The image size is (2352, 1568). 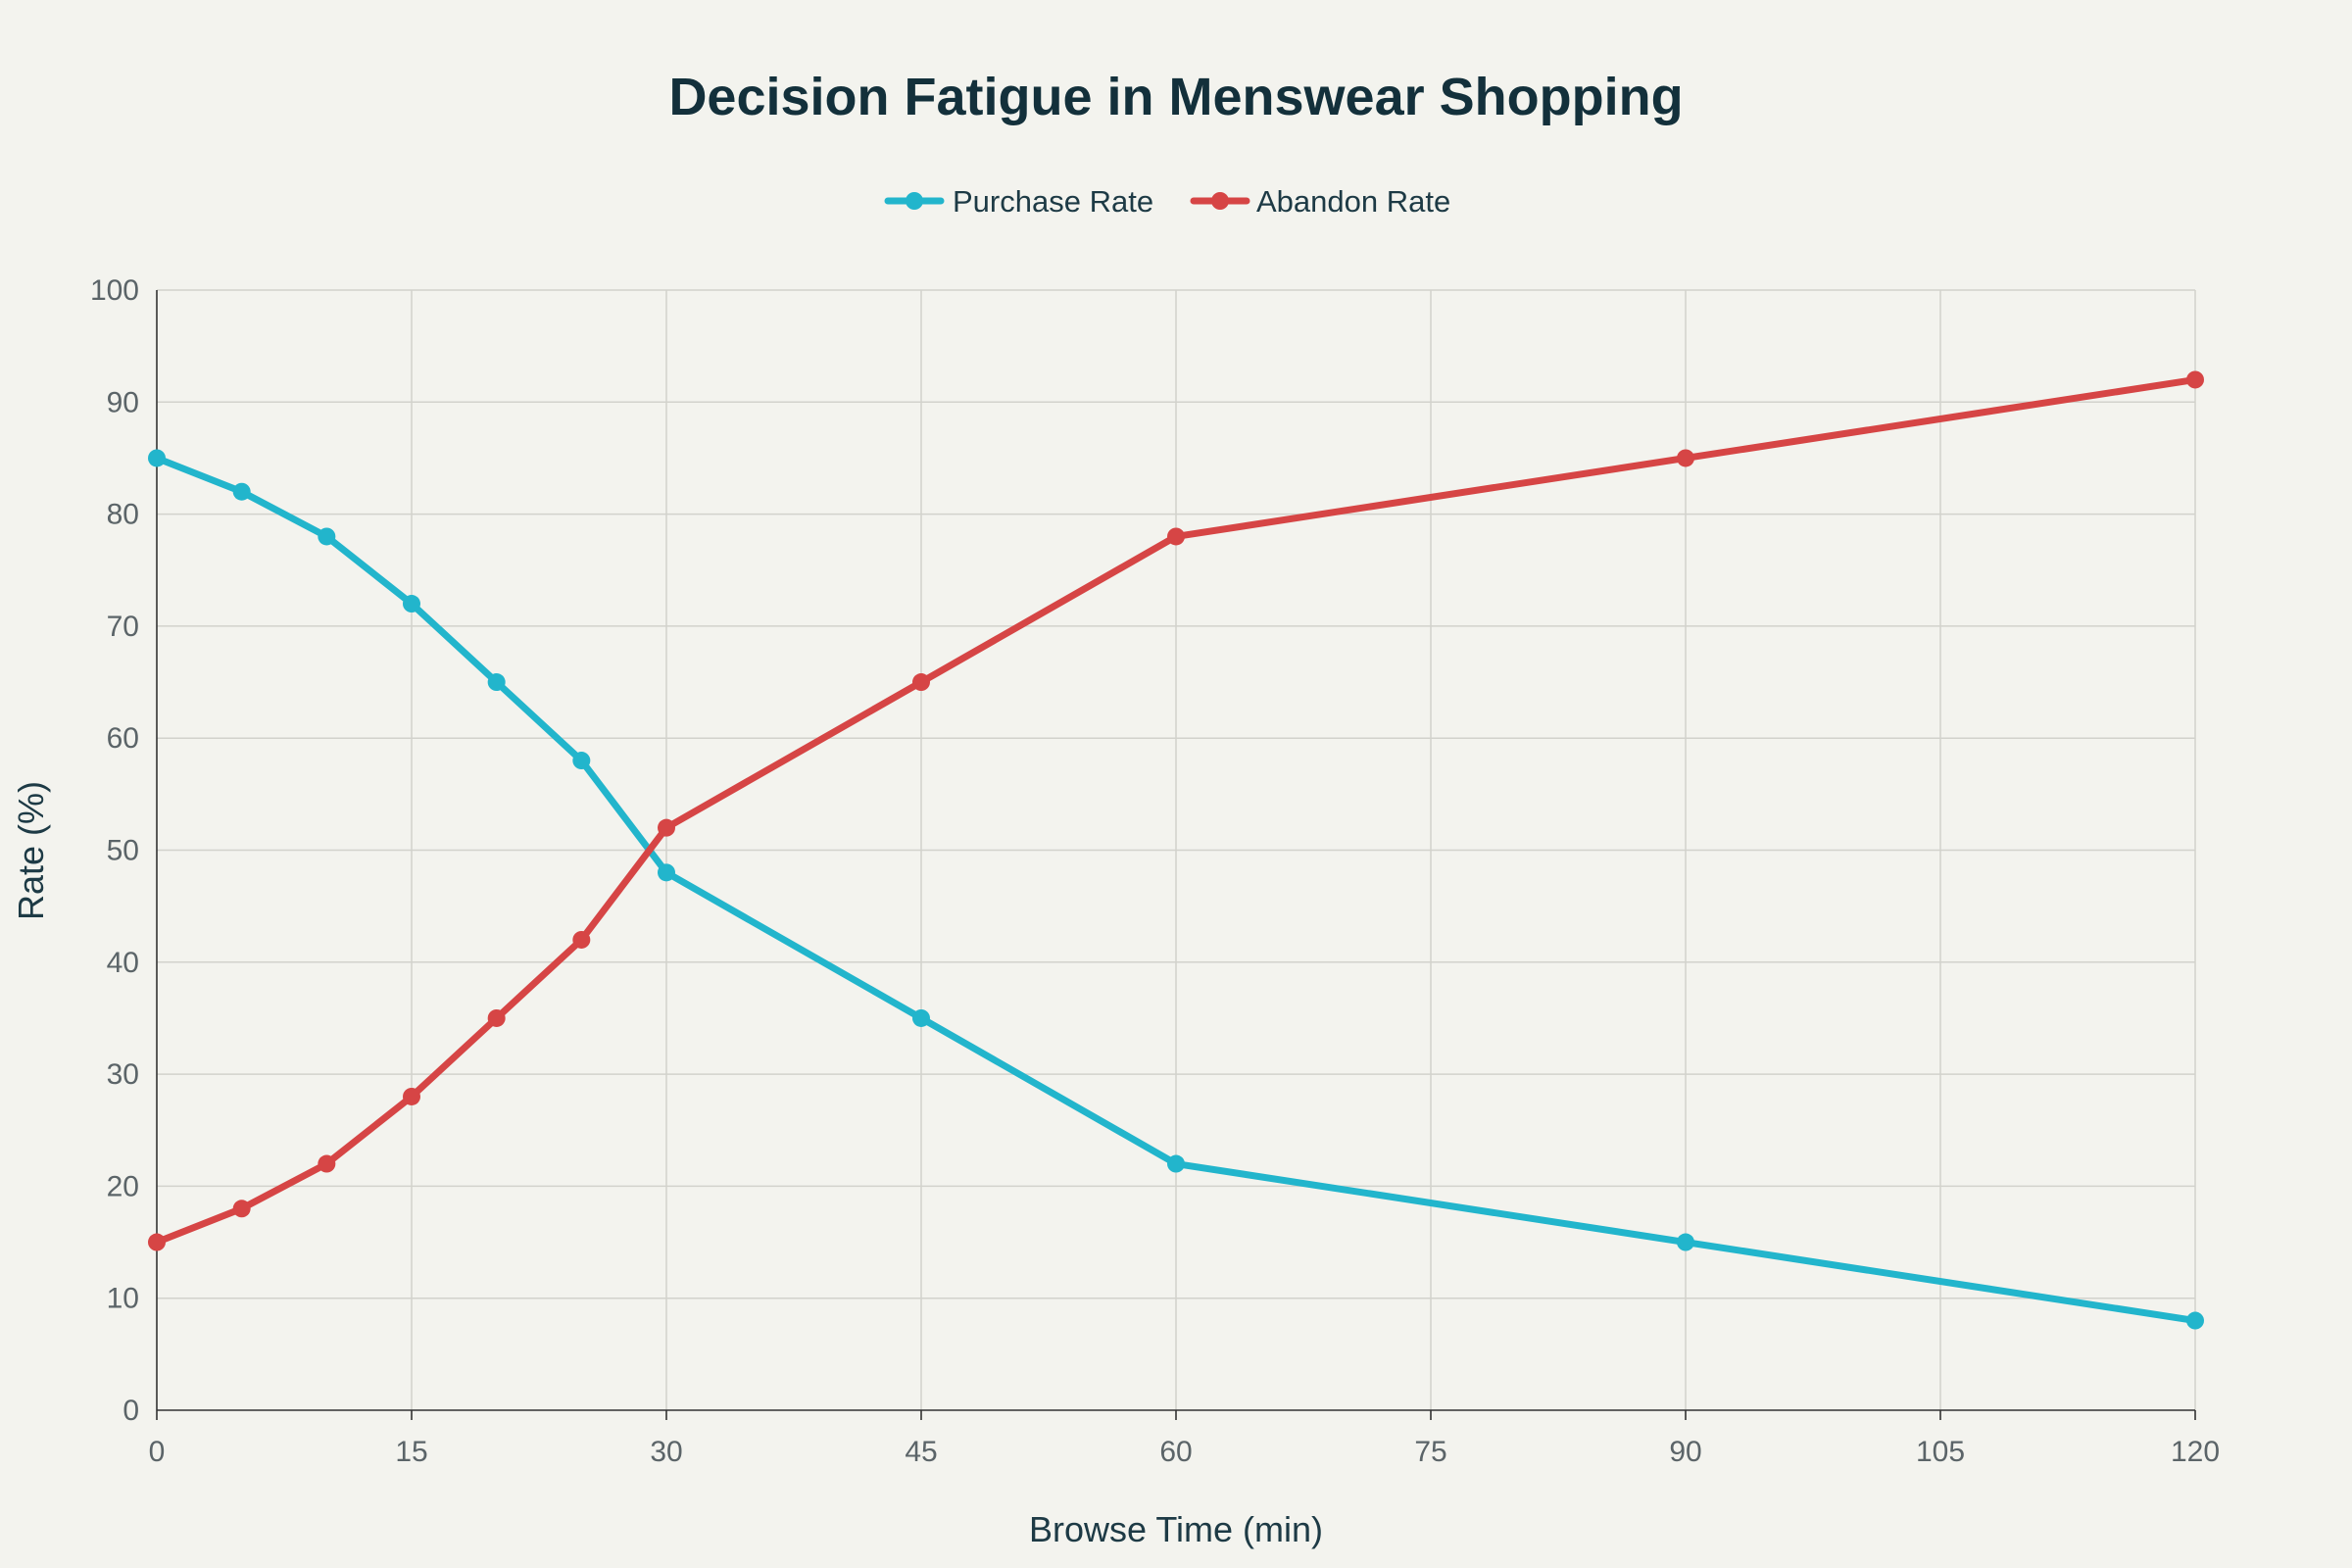 I want to click on x-tick-label: 45, so click(x=921, y=1452).